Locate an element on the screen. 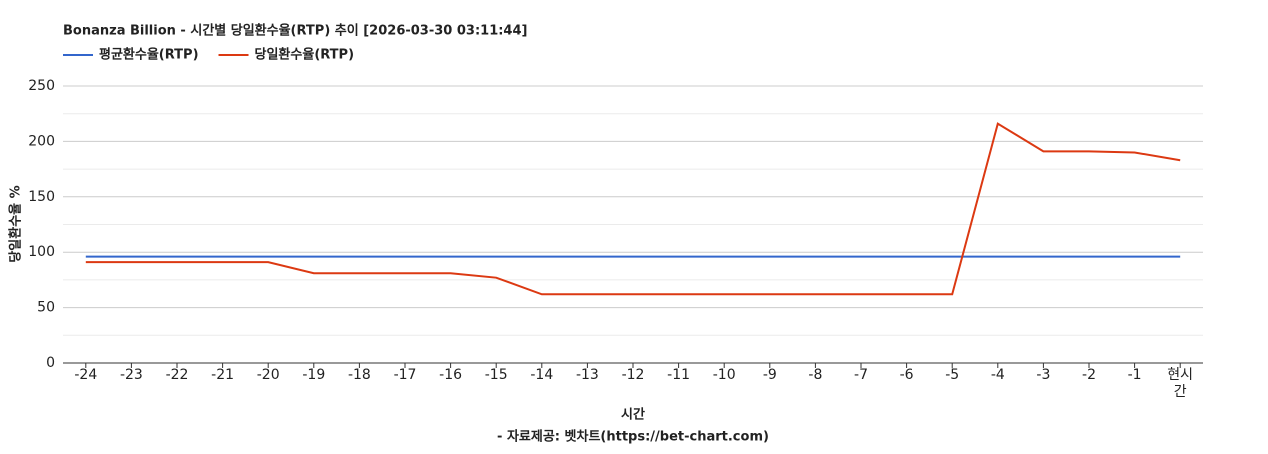 Image resolution: width=1268 pixels, height=454 pixels. x-tick-label: -13 is located at coordinates (587, 375).